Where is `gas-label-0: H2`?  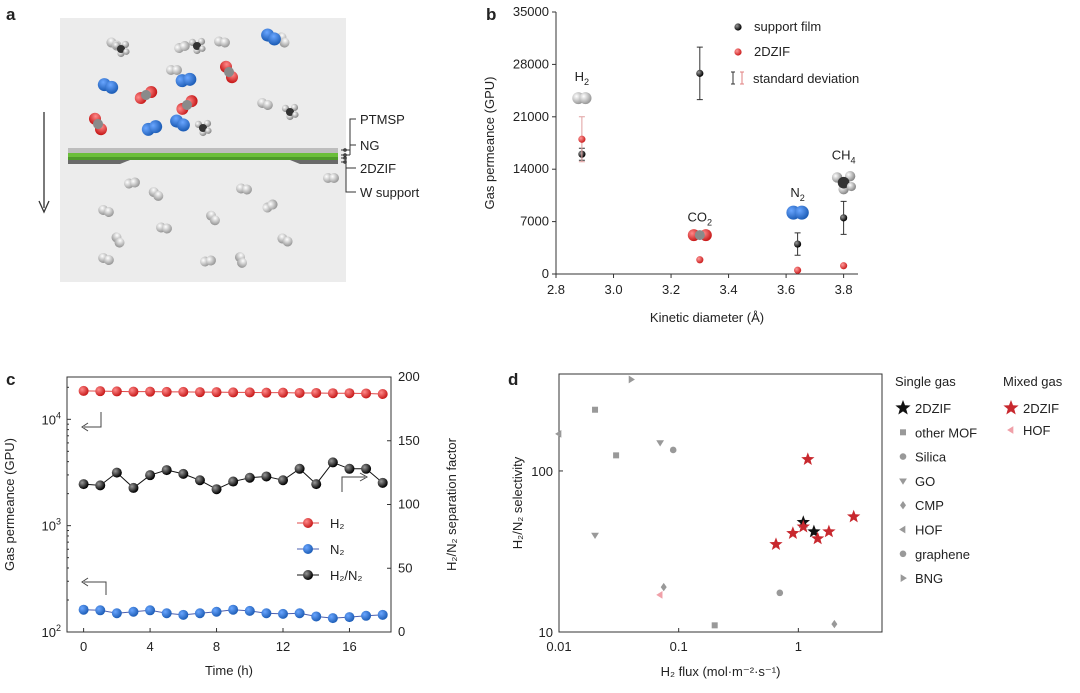
gas-label-0: H2 is located at coordinates (582, 78).